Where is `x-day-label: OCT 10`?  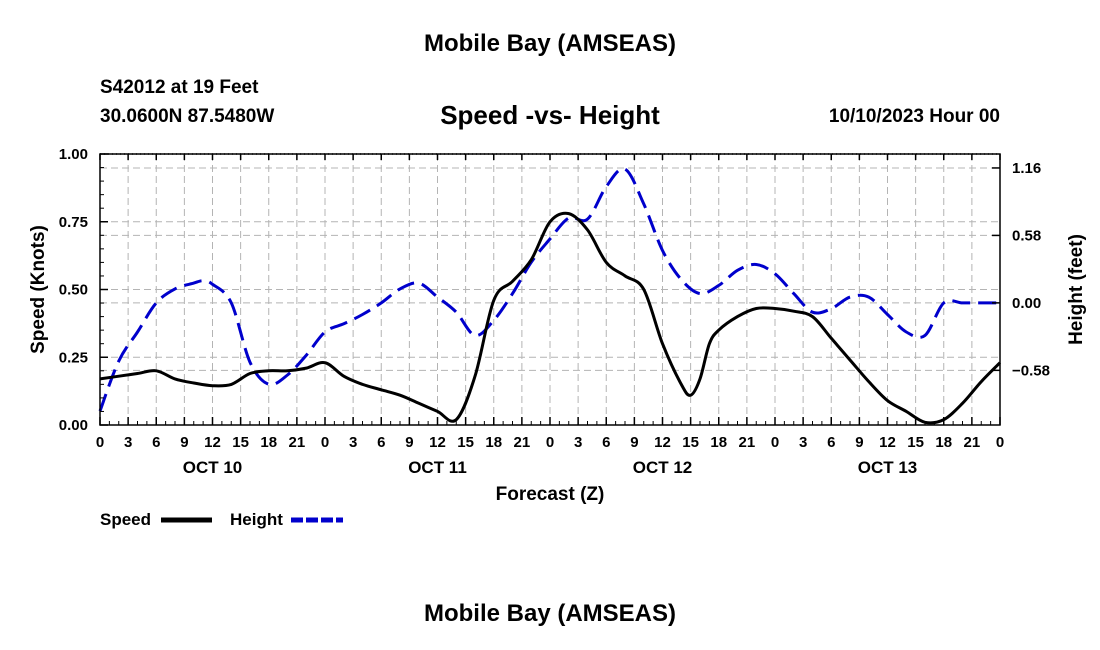
x-day-label: OCT 10 is located at coordinates (213, 467).